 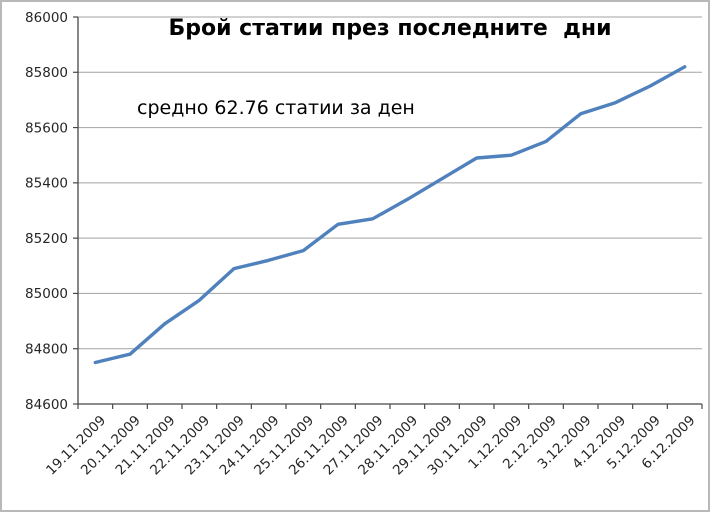 I want to click on y-tick-marks, so click(x=75, y=210).